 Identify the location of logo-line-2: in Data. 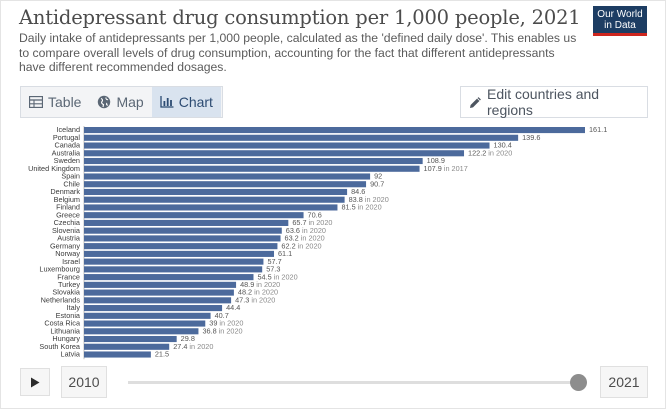
(620, 25).